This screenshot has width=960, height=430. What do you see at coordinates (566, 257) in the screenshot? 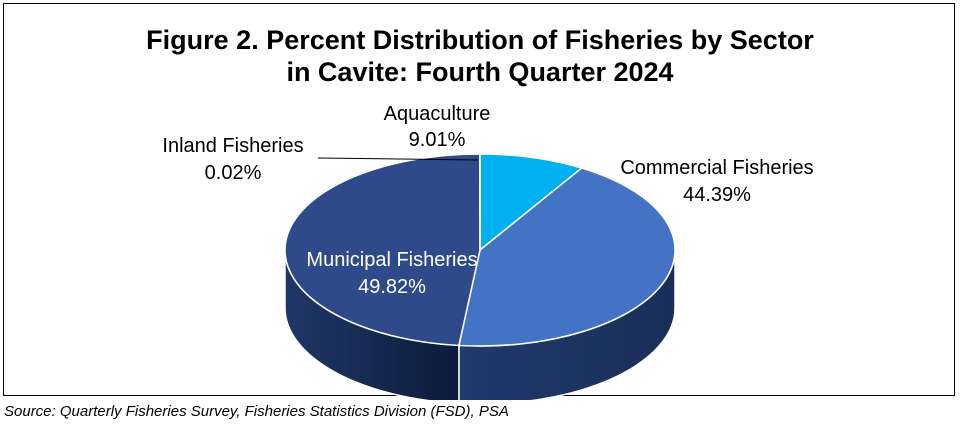
I see `pie-slice-commercial-fisheries` at bounding box center [566, 257].